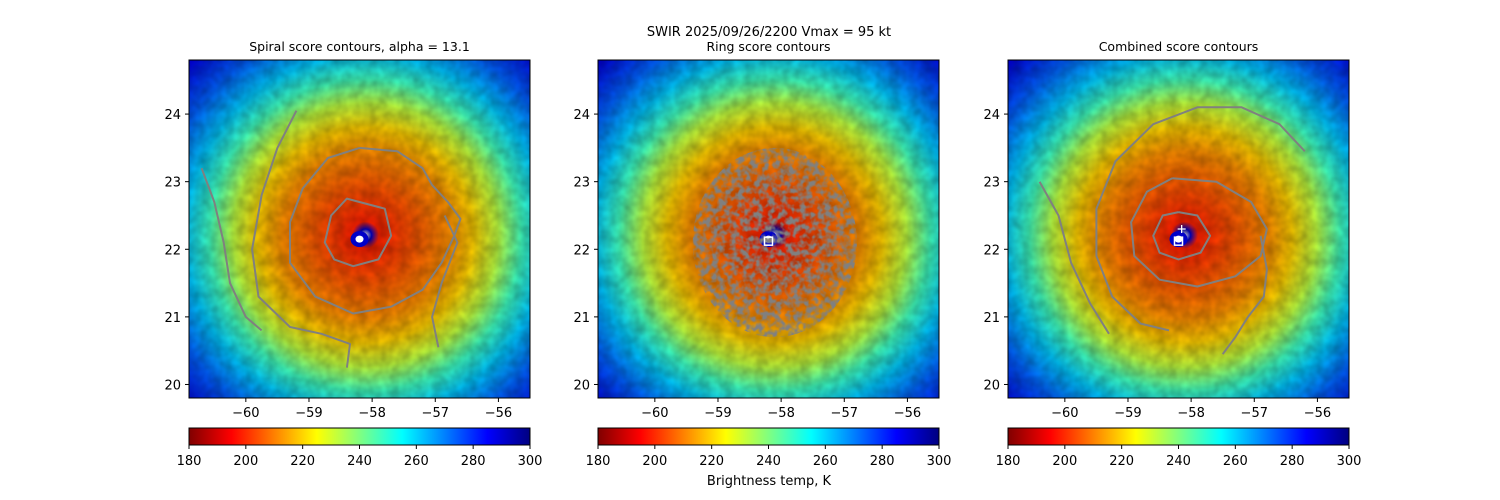 This screenshot has height=500, width=1500. What do you see at coordinates (768, 46) in the screenshot?
I see `panel-title: Ring score contours` at bounding box center [768, 46].